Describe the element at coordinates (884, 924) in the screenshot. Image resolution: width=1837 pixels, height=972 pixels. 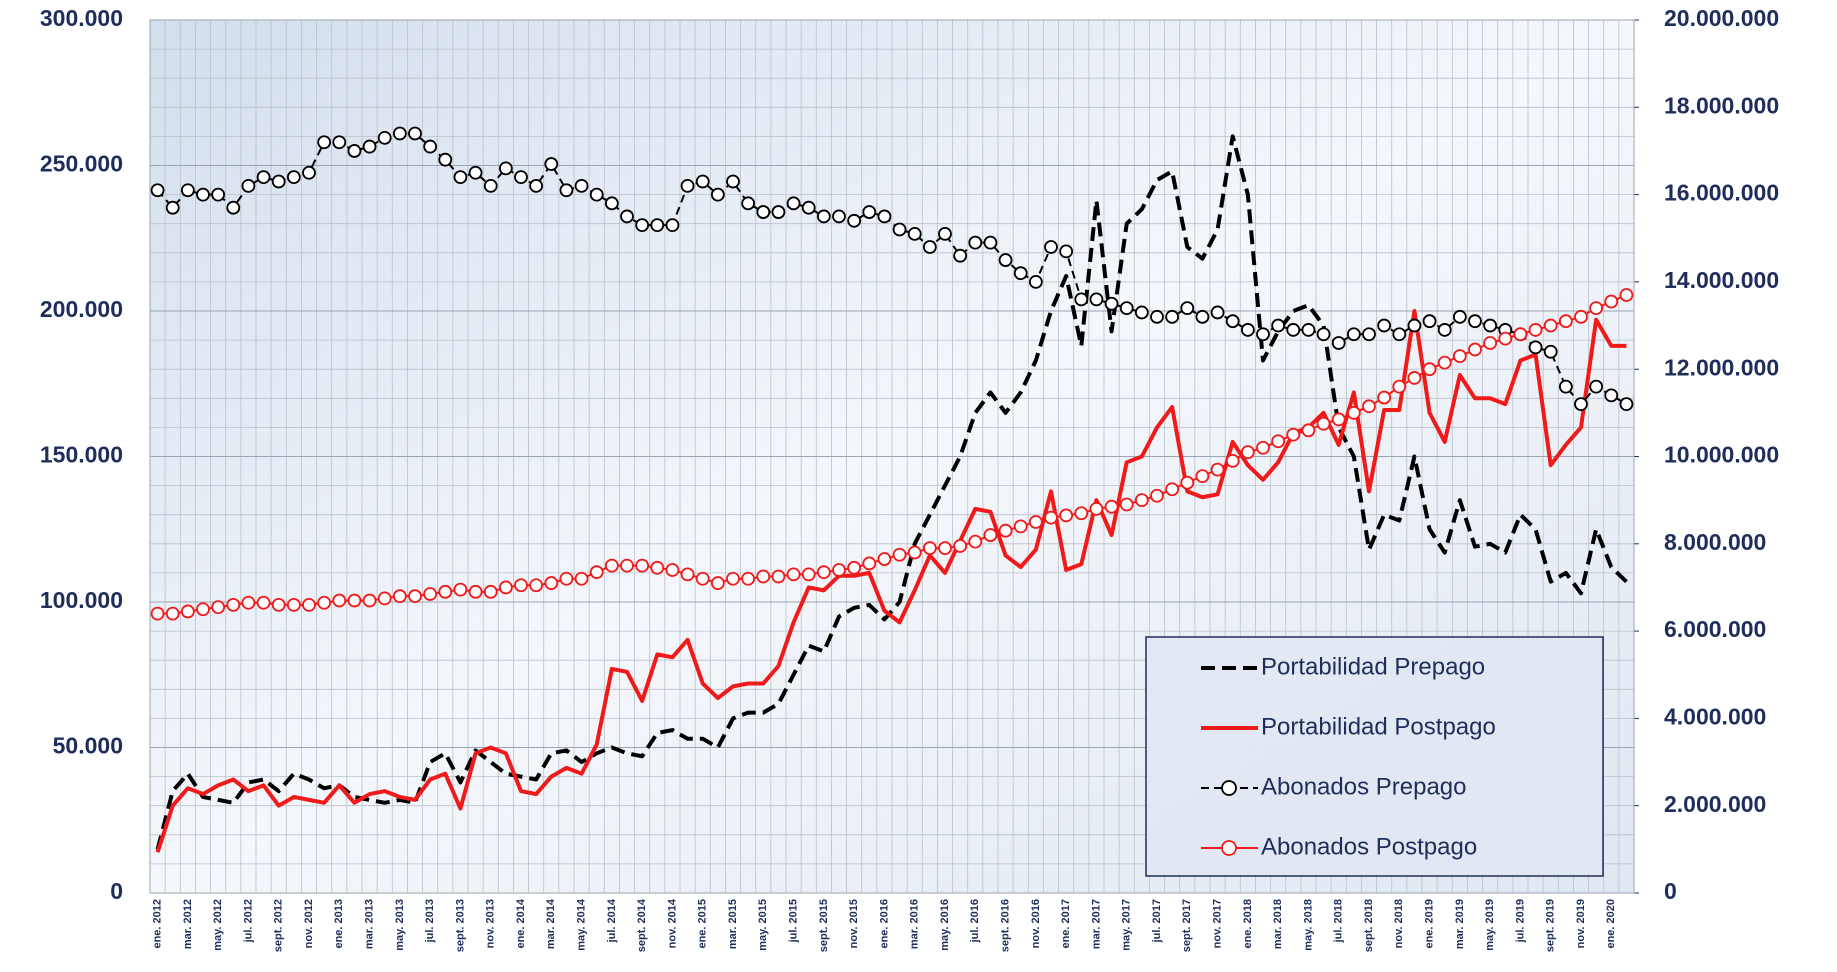
I see `x-tick-label: ene. 2016` at that location.